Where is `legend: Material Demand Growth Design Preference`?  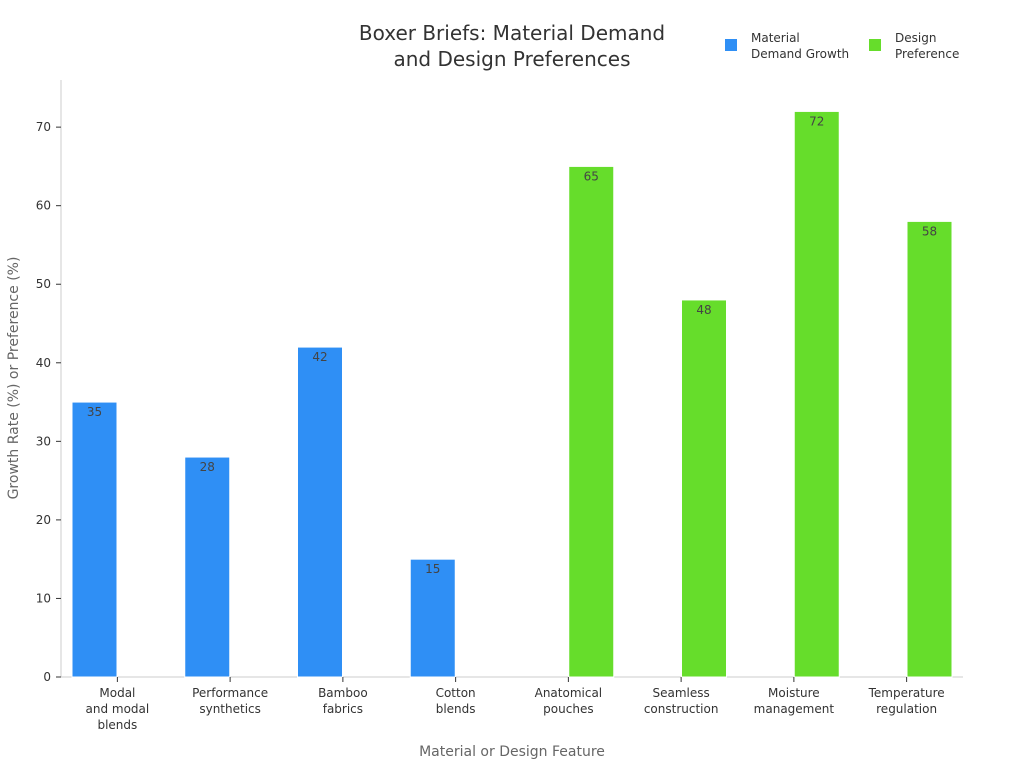
legend: Material Demand Growth Design Preference is located at coordinates (842, 46).